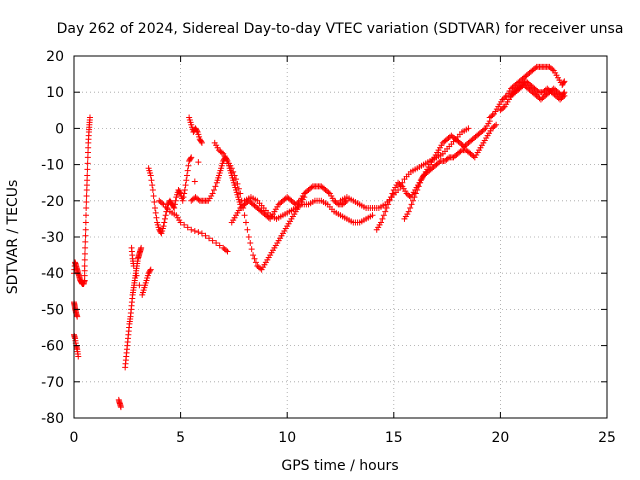 The image size is (640, 480). I want to click on series-arc-o, so click(447, 170).